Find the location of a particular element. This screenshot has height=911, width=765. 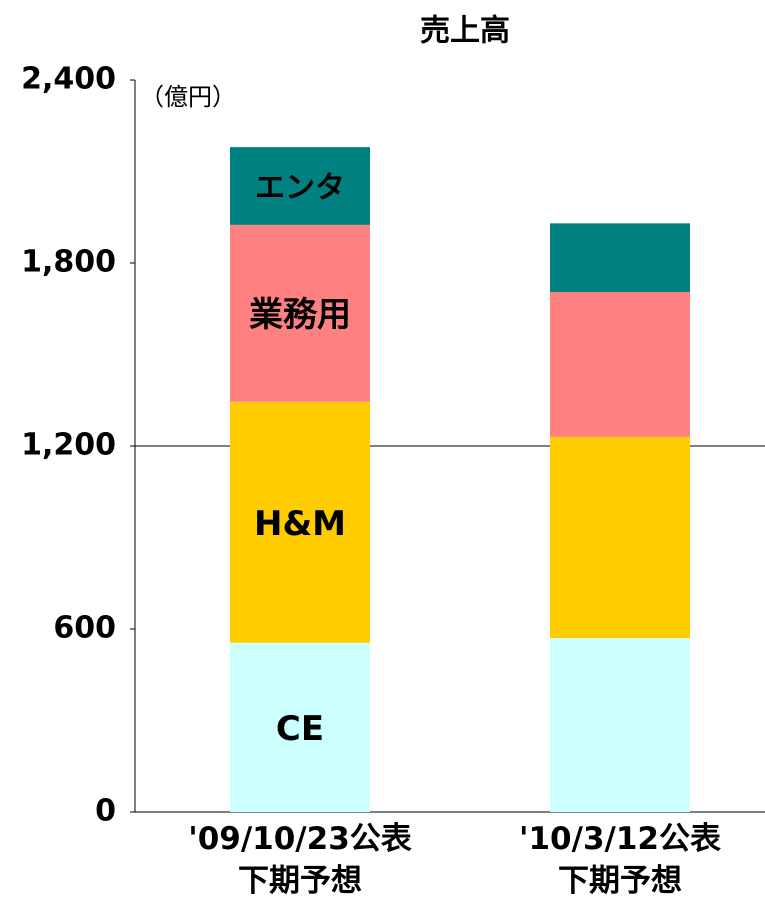

y-unit: （億円） is located at coordinates (188, 97).